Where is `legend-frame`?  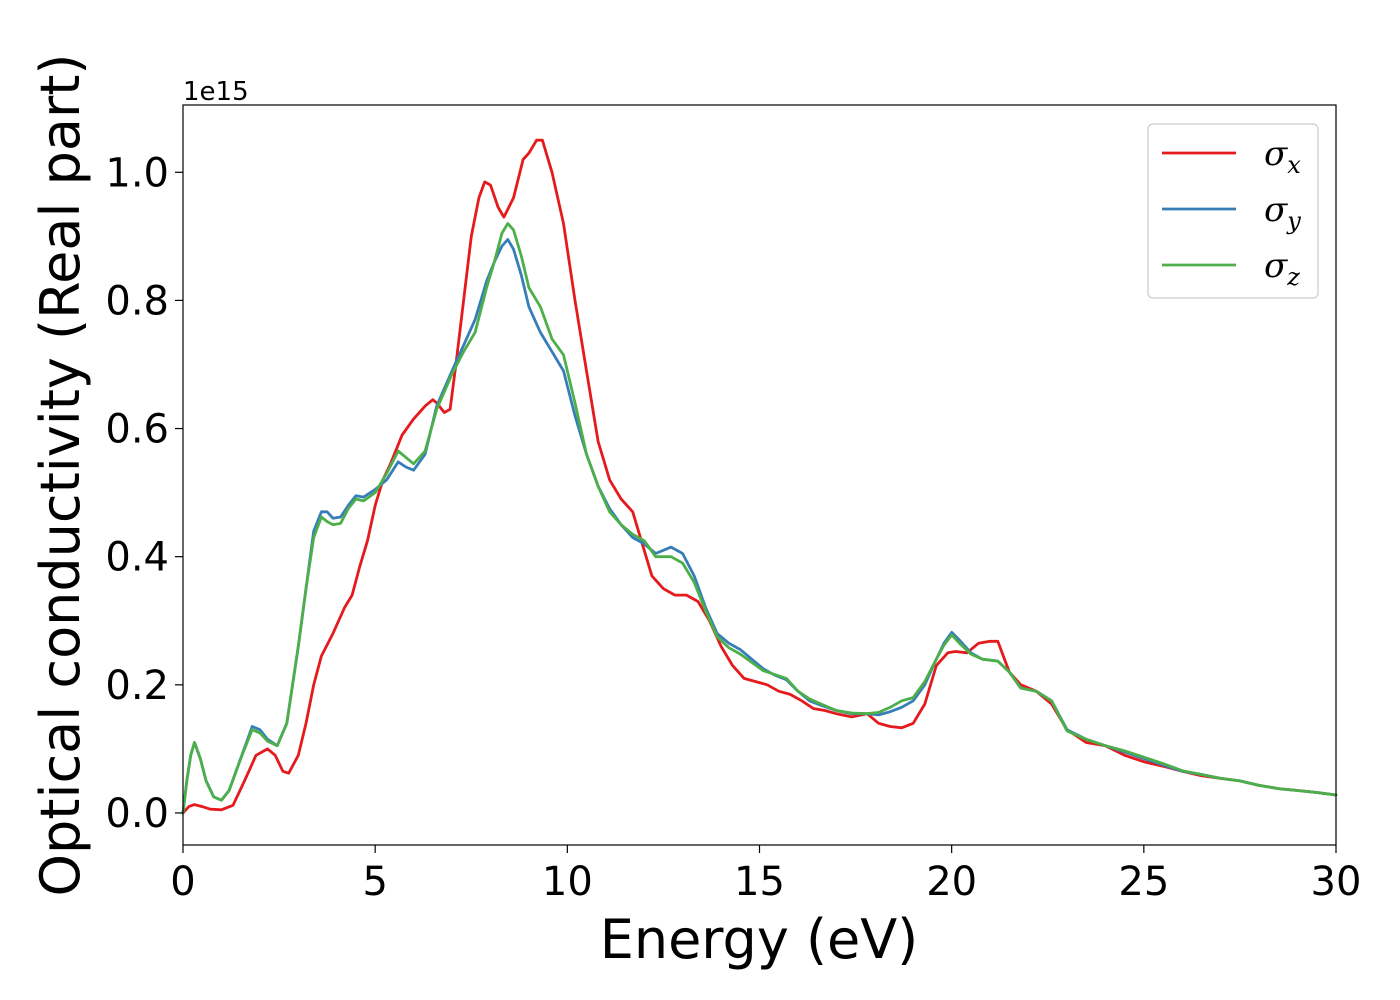 legend-frame is located at coordinates (1233, 211).